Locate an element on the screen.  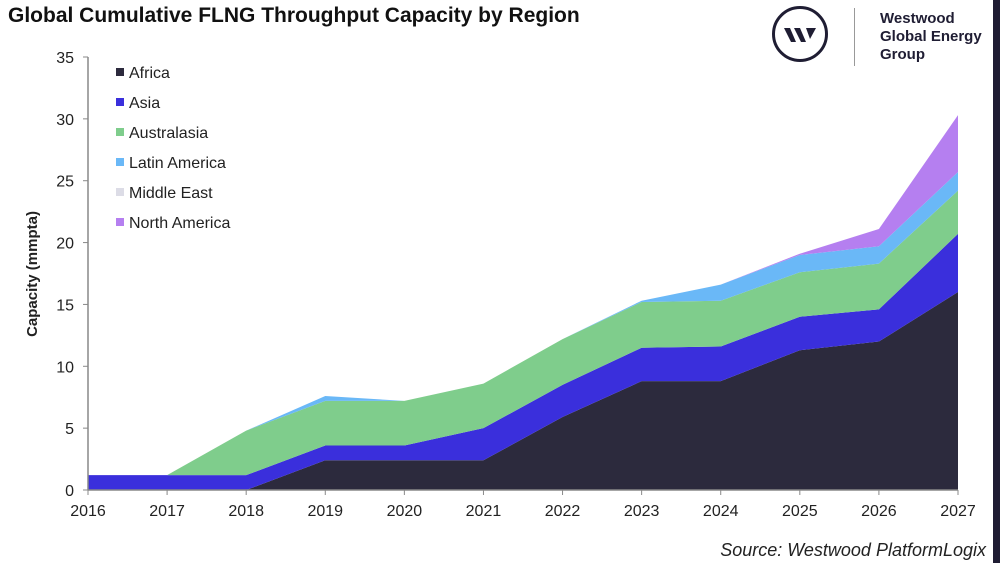
x-tick-label: 2026 is located at coordinates (879, 511).